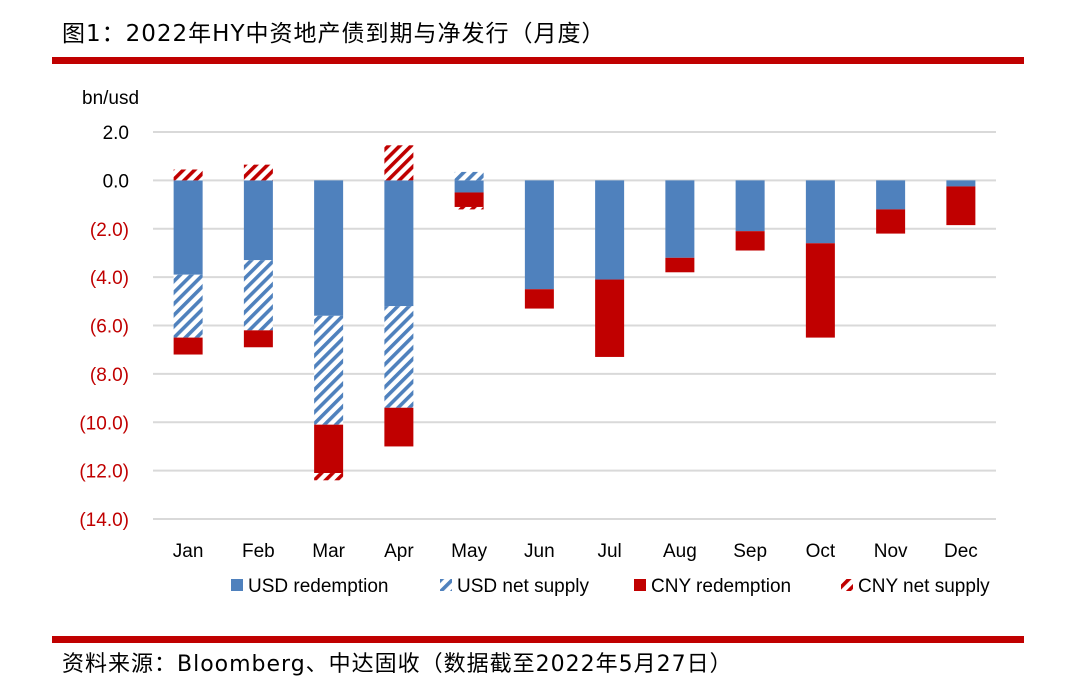 This screenshot has width=1080, height=680. I want to click on legend-label: USD redemption, so click(318, 586).